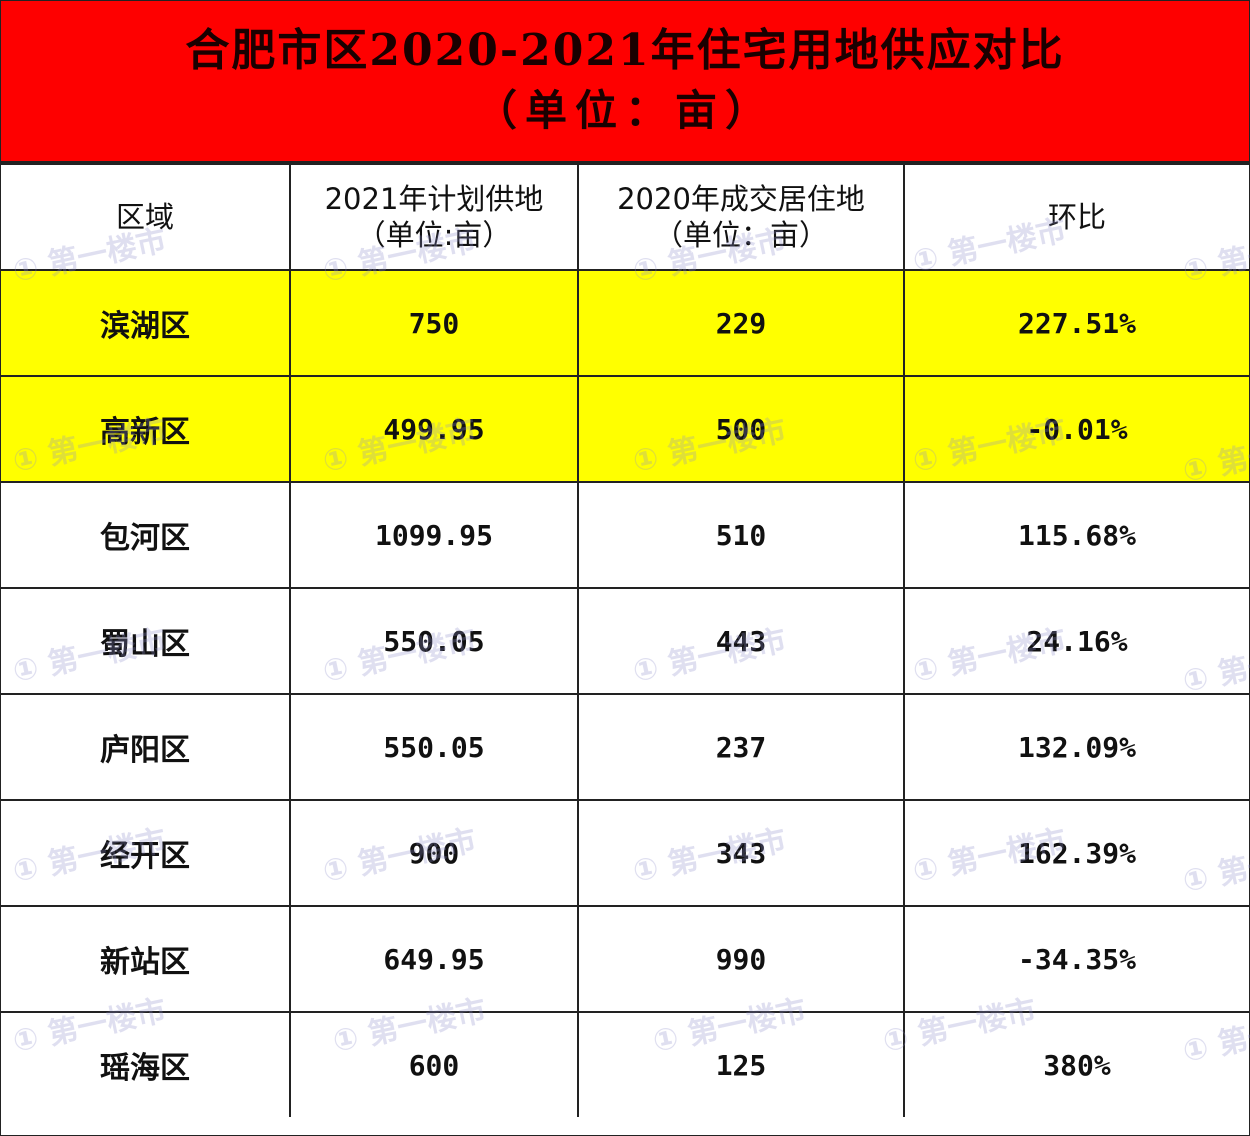 Image resolution: width=1250 pixels, height=1136 pixels. I want to click on table-row: 庐阳区 550.05 237 132.09%, so click(625, 747).